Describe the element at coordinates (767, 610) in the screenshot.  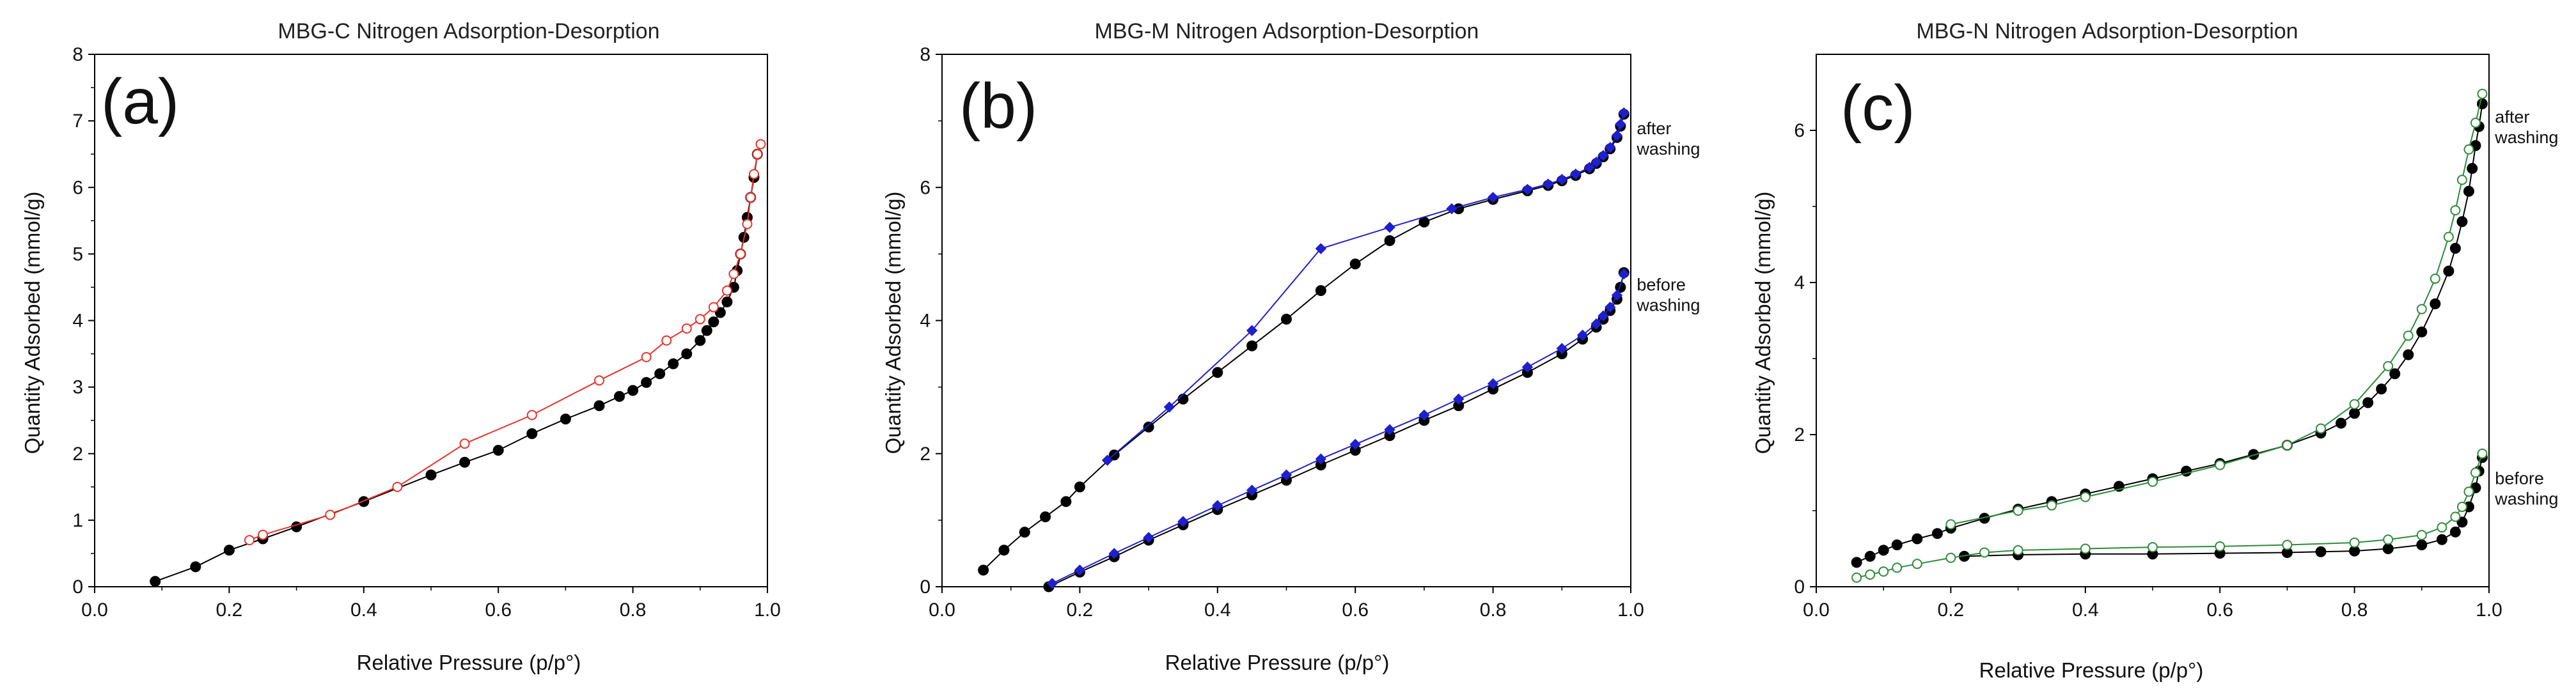
I see `panel-a-xtick-label: 1.0` at that location.